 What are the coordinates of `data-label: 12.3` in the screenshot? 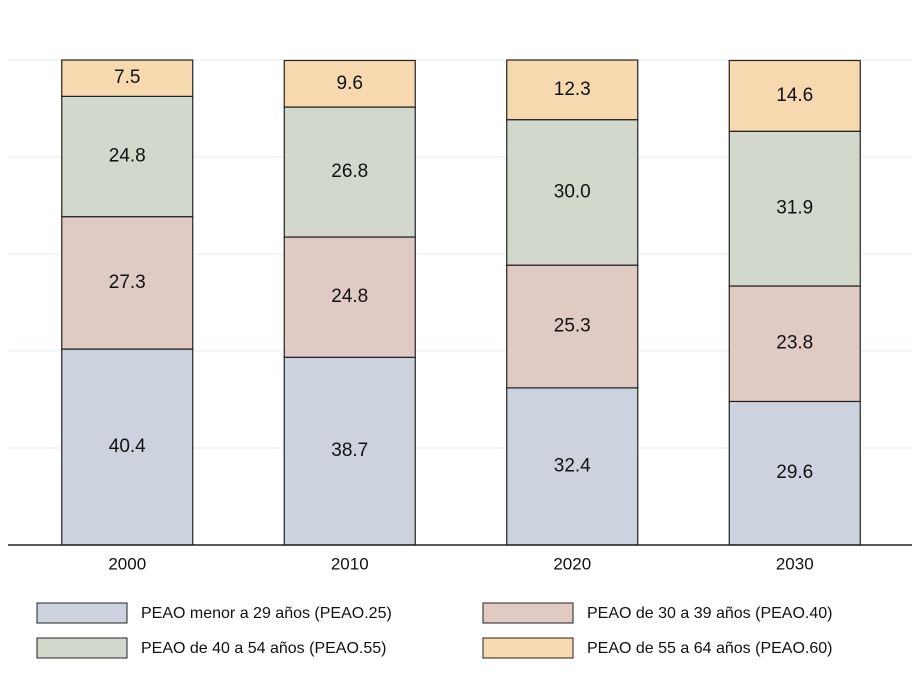 It's located at (572, 89).